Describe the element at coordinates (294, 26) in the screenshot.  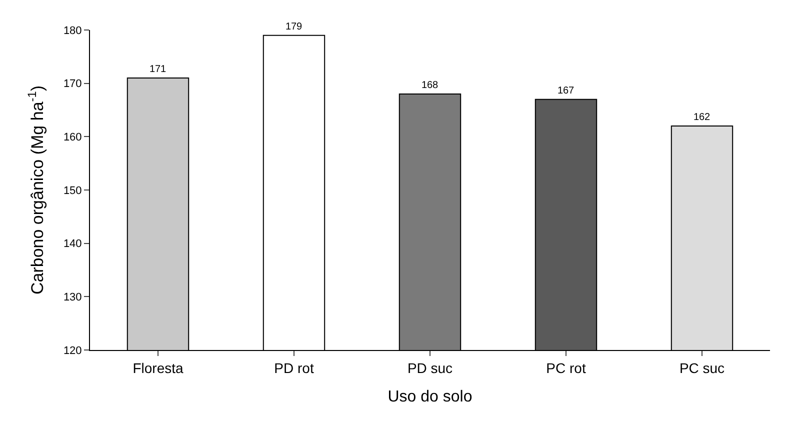
I see `data-label: 179` at that location.